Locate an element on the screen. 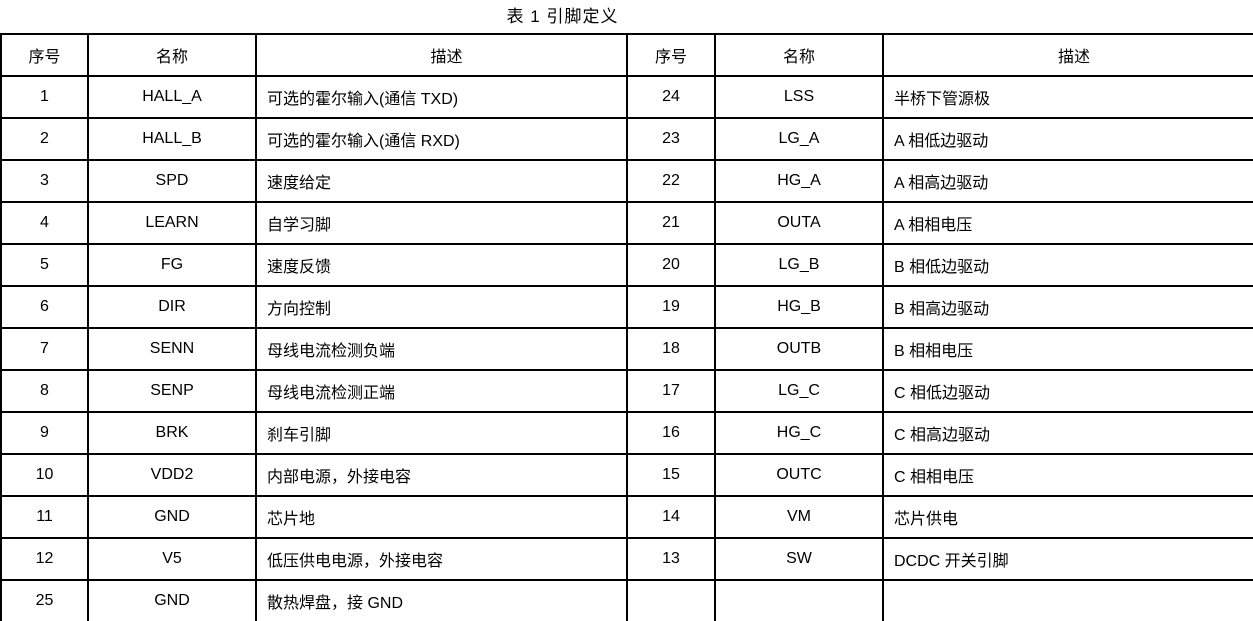  pin-number-cell: 8 is located at coordinates (44, 391).